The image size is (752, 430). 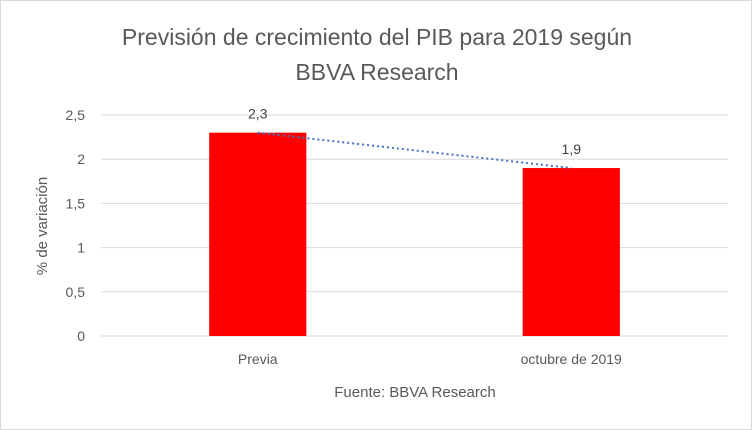 I want to click on data-label: 2,3, so click(x=258, y=114).